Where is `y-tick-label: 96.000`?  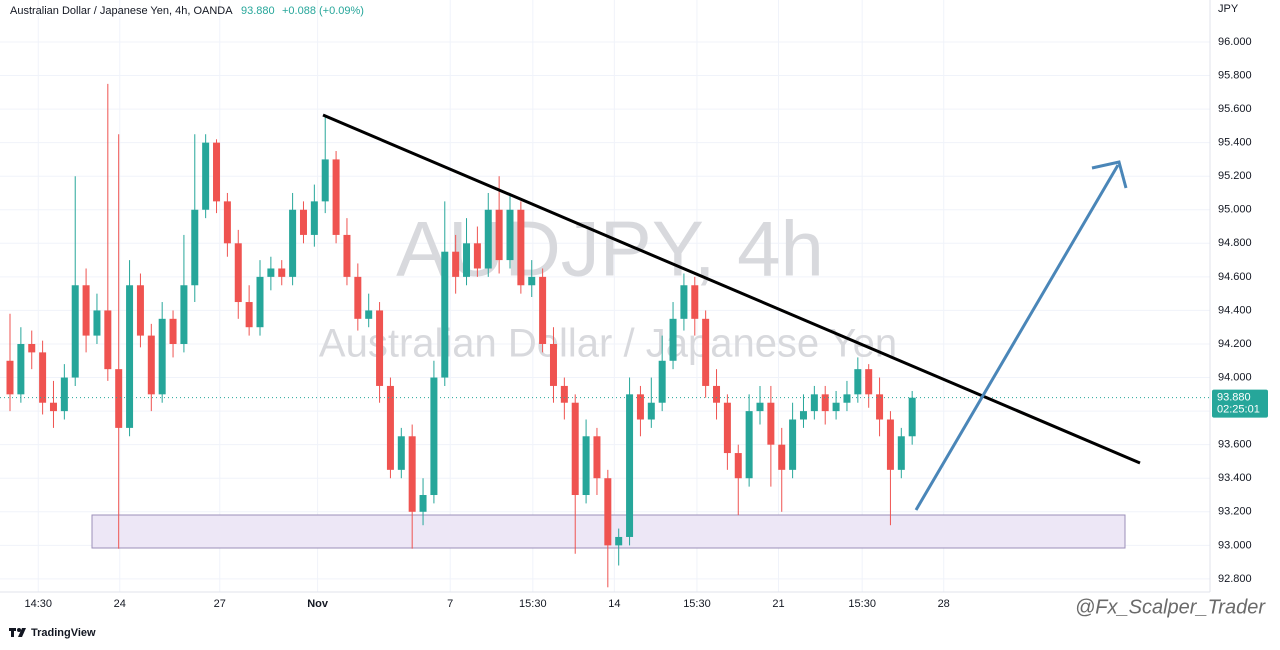 y-tick-label: 96.000 is located at coordinates (1235, 42).